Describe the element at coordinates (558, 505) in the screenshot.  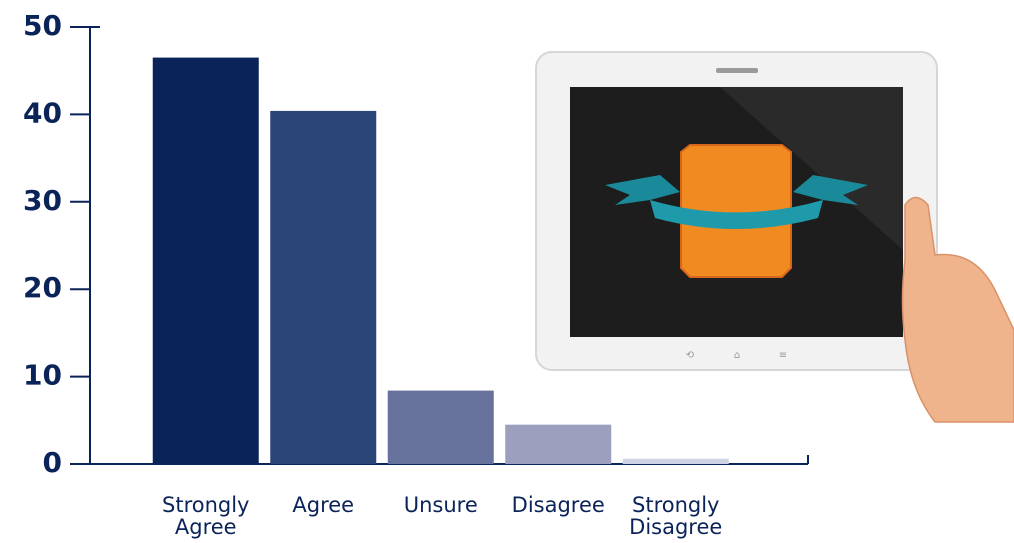
I see `x-tick-label: Disagree` at that location.